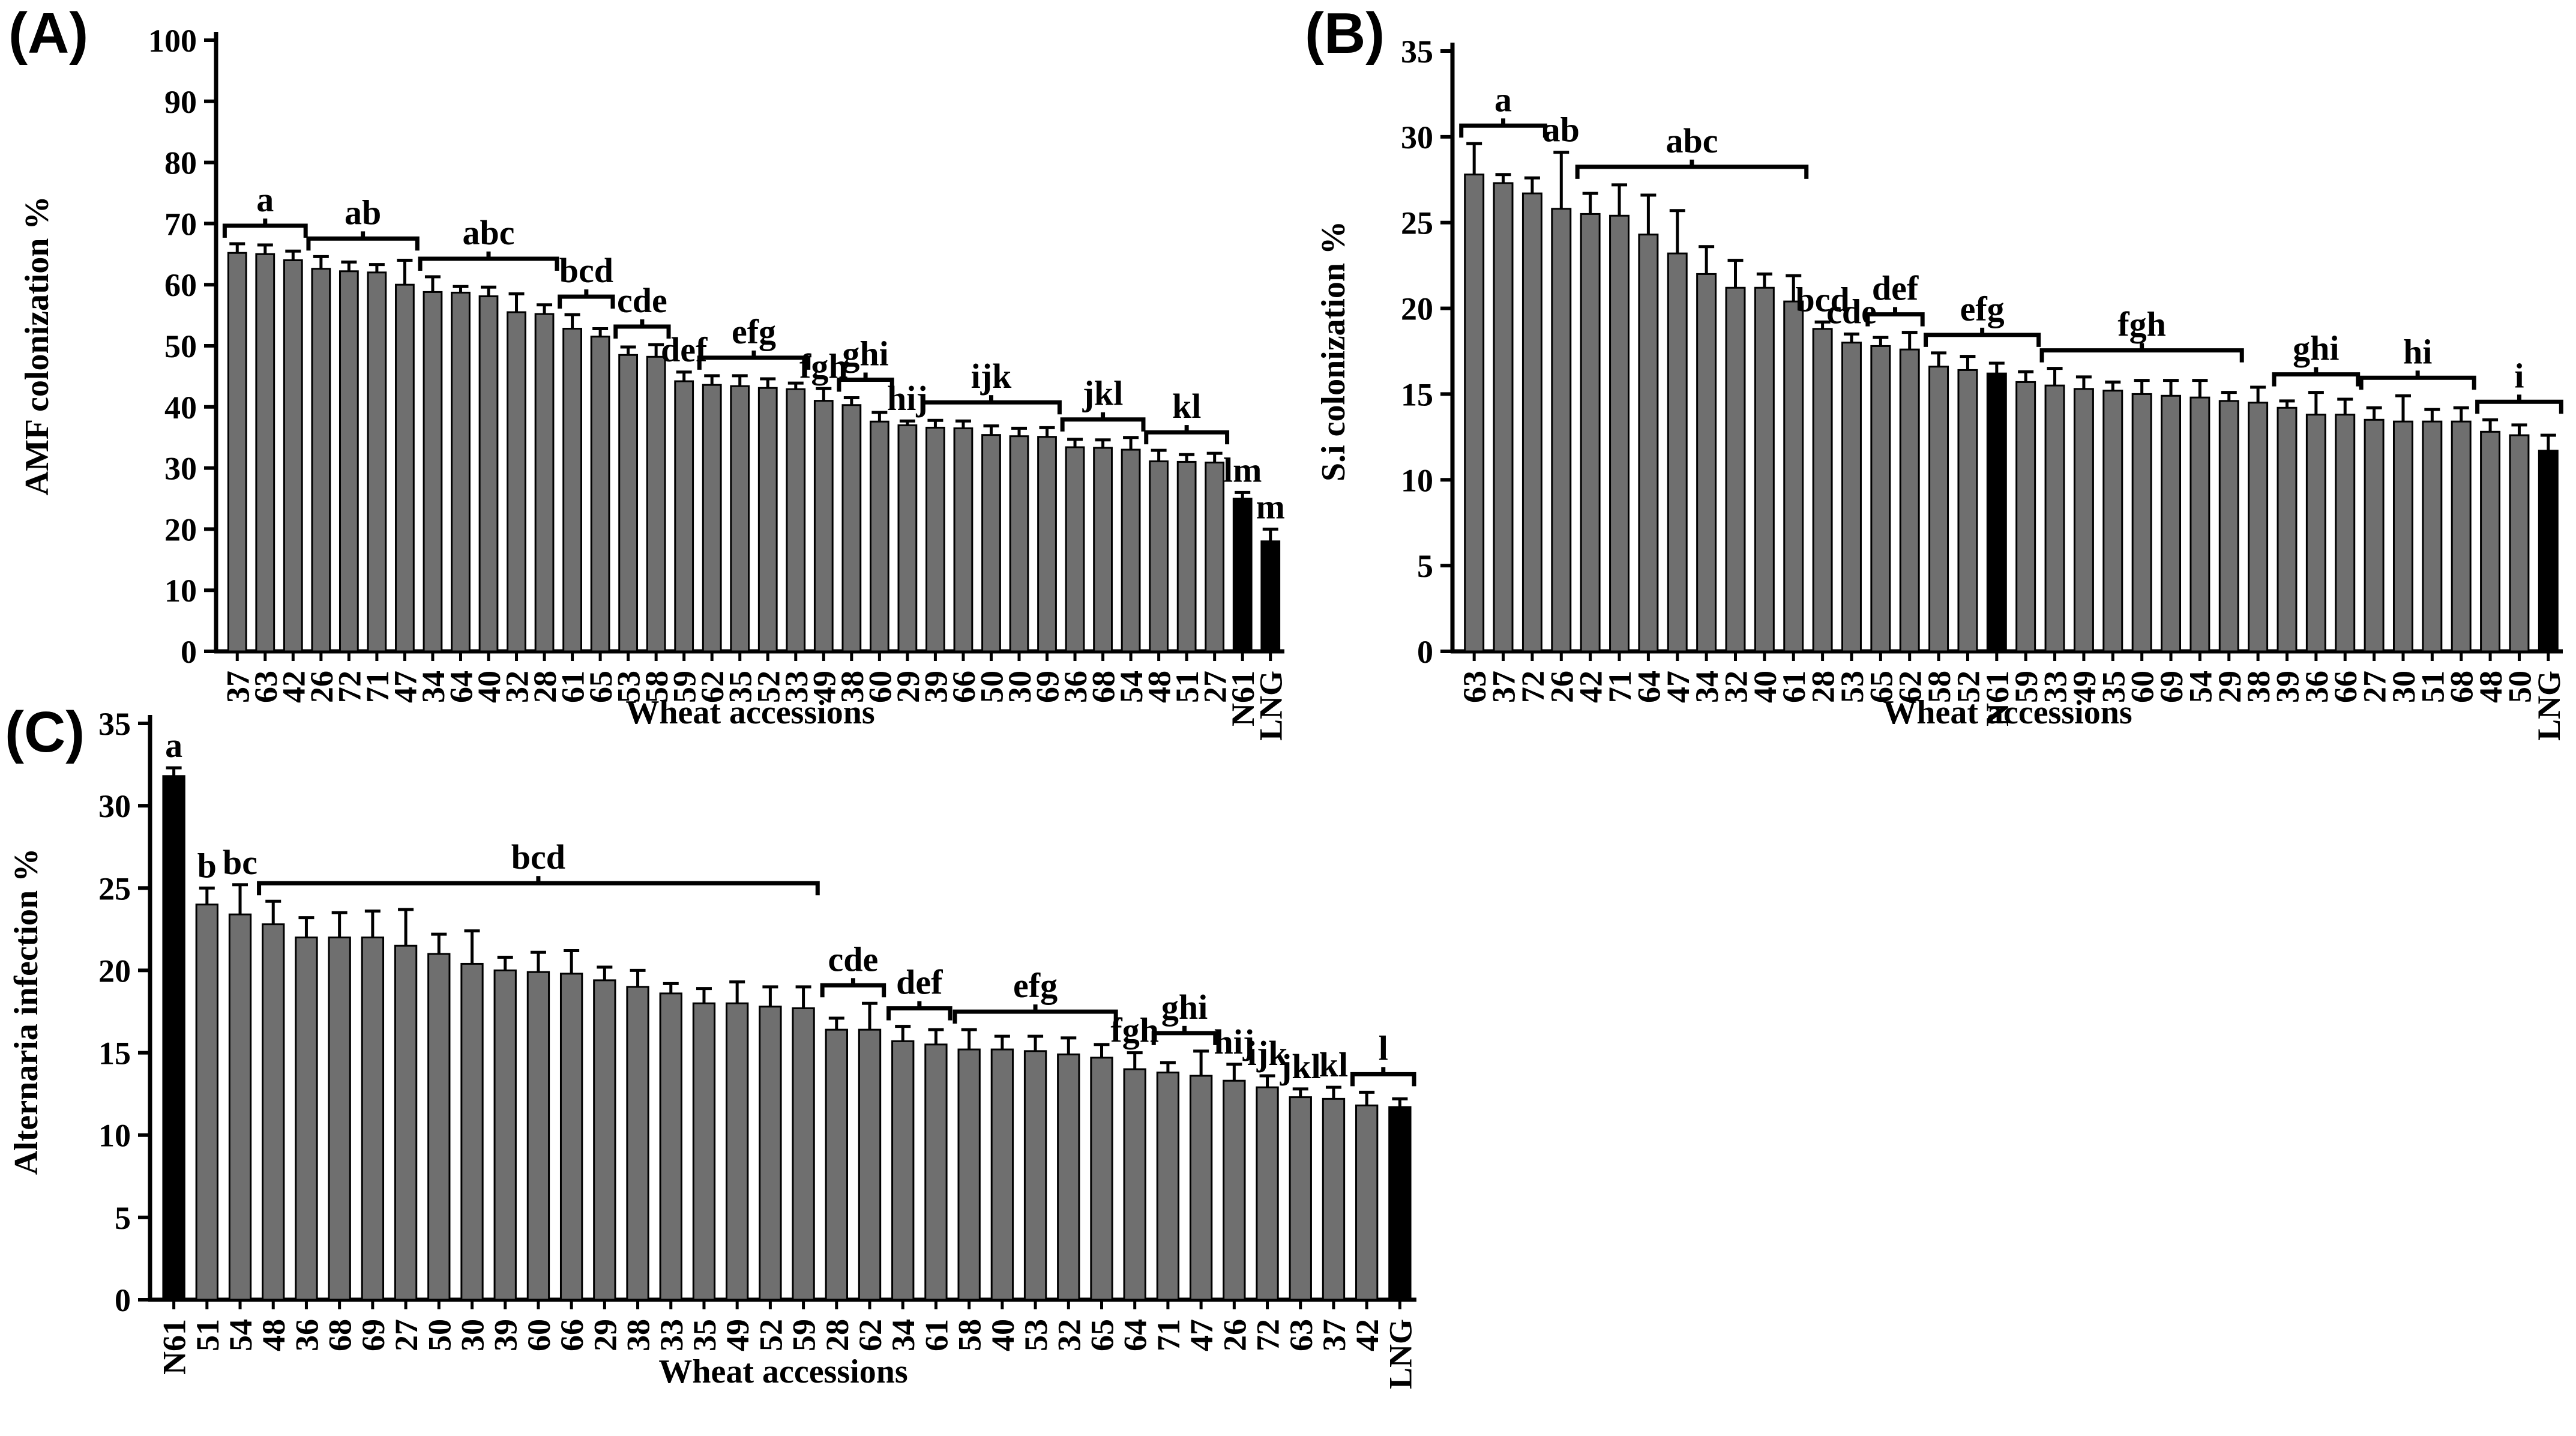 The width and height of the screenshot is (2576, 1436). I want to click on svg-text: 90, so click(180, 102).